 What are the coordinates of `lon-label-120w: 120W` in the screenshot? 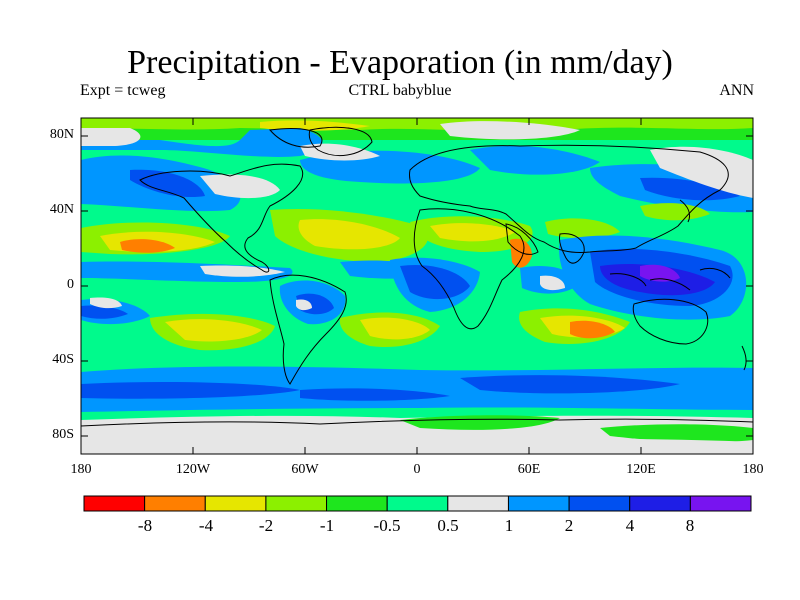 It's located at (193, 469).